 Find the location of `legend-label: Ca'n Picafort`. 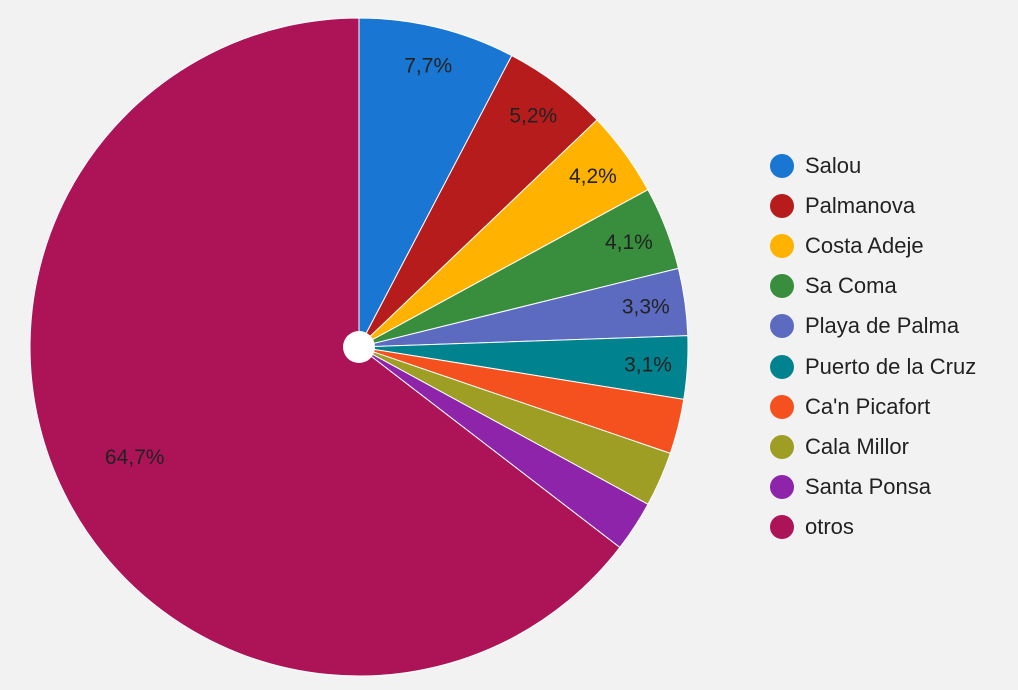

legend-label: Ca'n Picafort is located at coordinates (868, 406).